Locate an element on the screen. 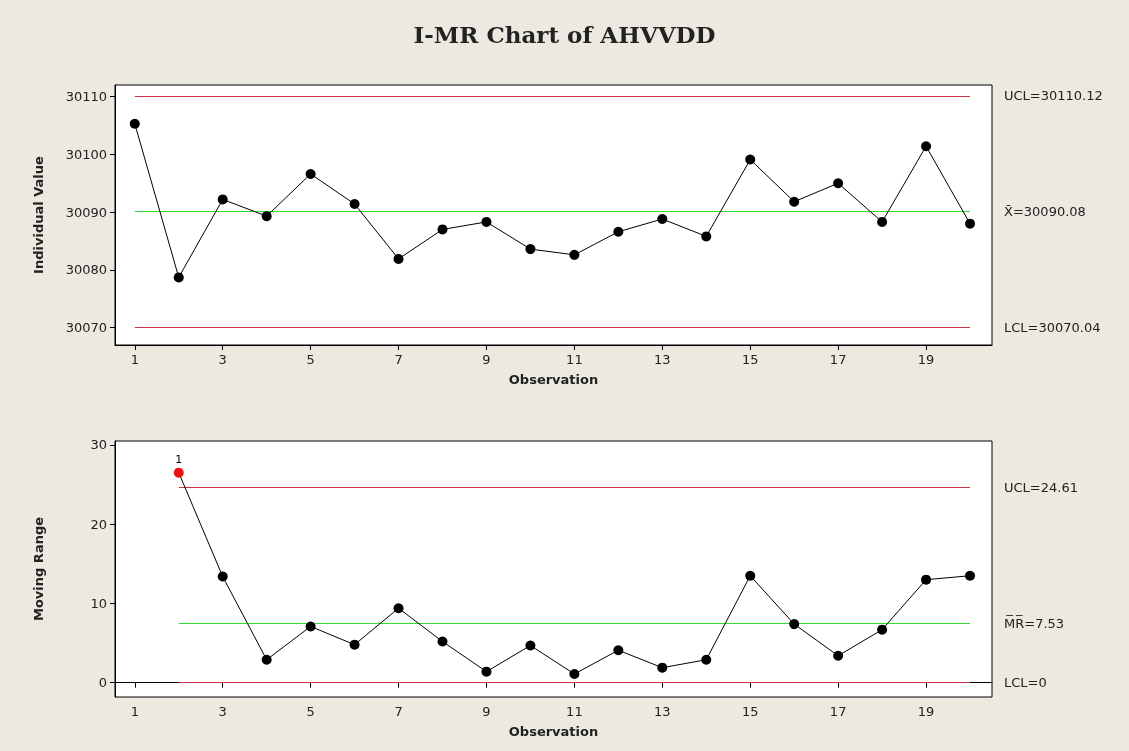  ref-line-label: LCL=30070.04 is located at coordinates (1052, 327).